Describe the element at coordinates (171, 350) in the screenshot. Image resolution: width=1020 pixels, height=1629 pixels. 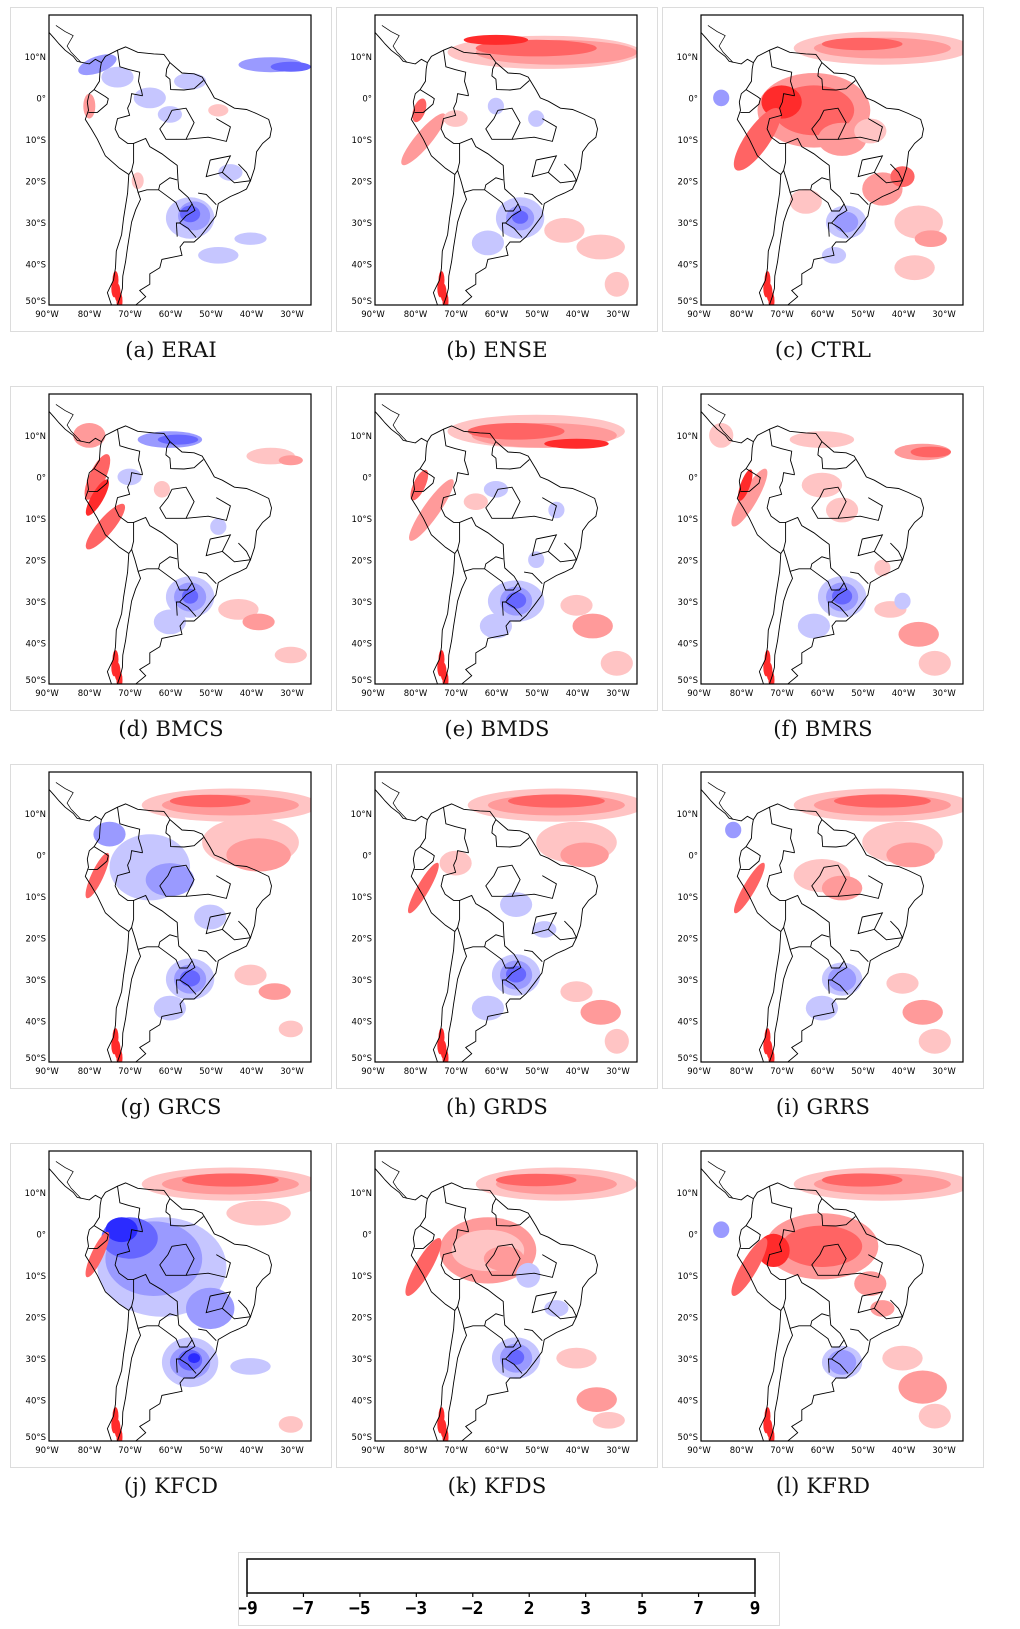
I see `panel-caption: (a) ERAI` at that location.